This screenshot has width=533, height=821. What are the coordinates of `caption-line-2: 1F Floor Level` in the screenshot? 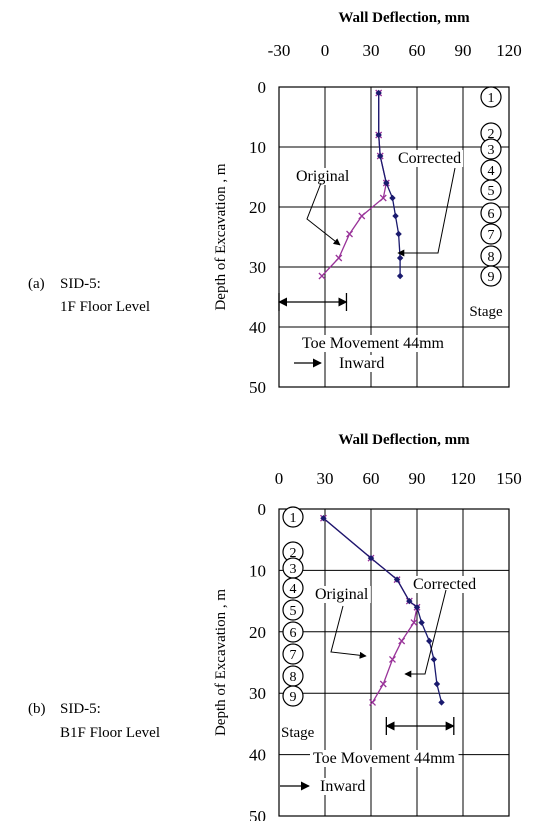 It's located at (105, 307).